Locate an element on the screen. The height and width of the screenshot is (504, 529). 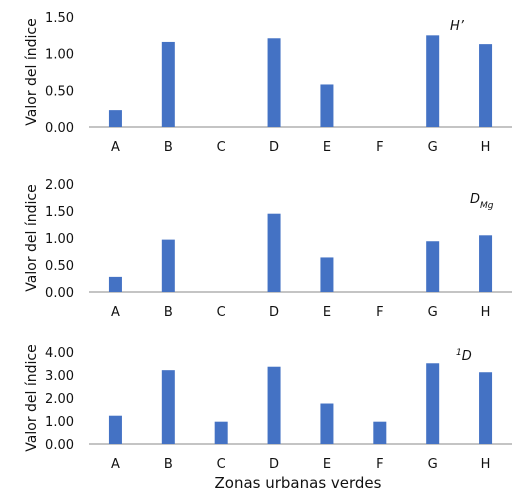
x-axis-title: Zonas urbanas verdes is located at coordinates (298, 483).